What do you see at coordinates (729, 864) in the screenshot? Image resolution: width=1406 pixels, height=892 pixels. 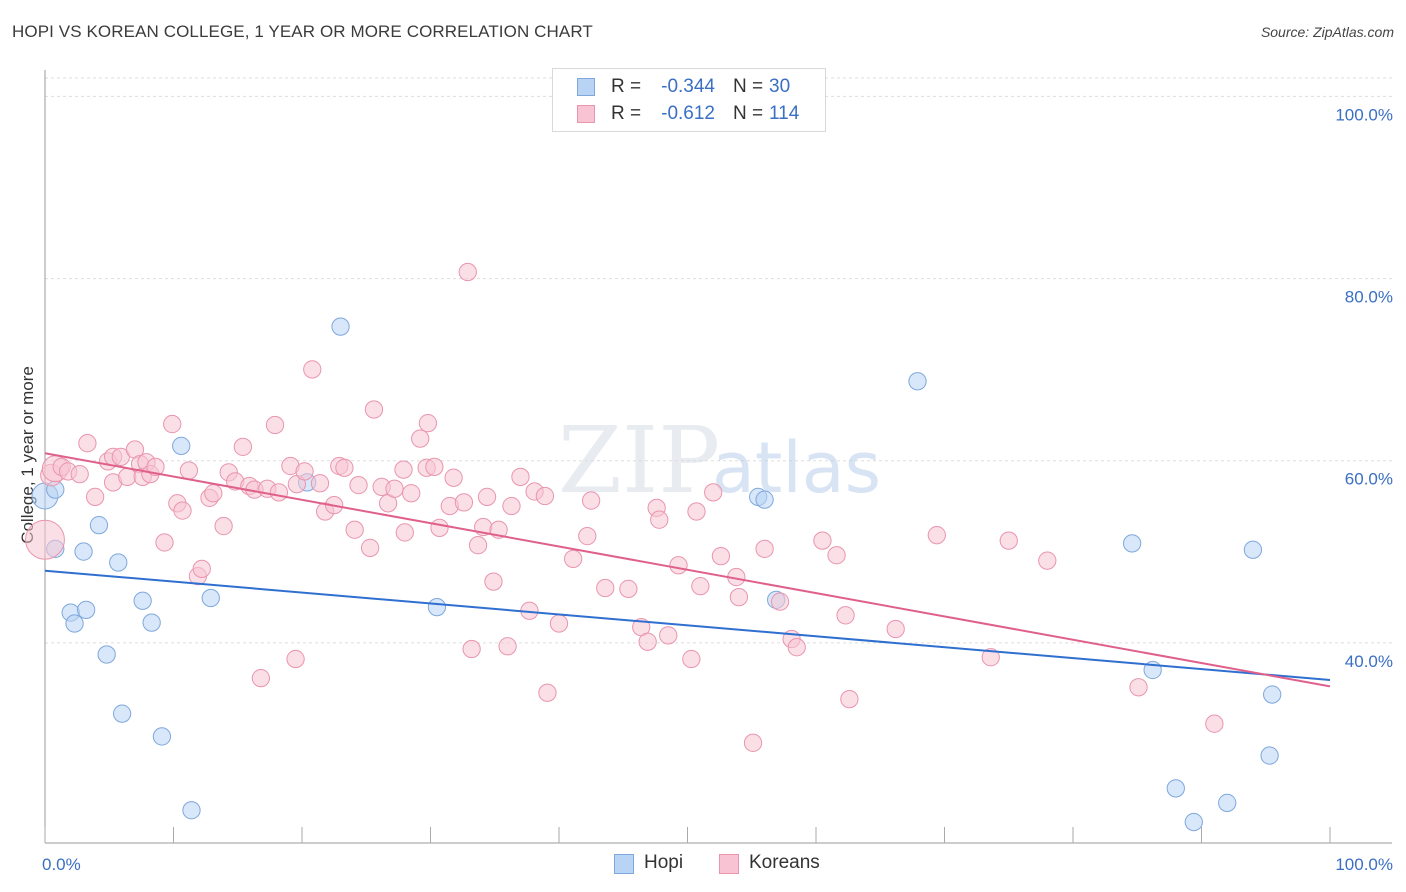 I see `koreans-legend-swatch` at bounding box center [729, 864].